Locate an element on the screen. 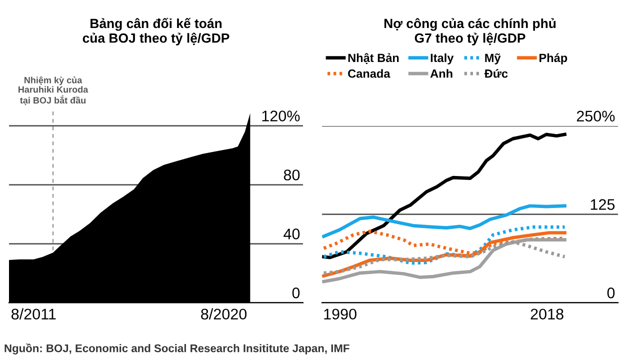  y-tick-label: 250% is located at coordinates (595, 116).